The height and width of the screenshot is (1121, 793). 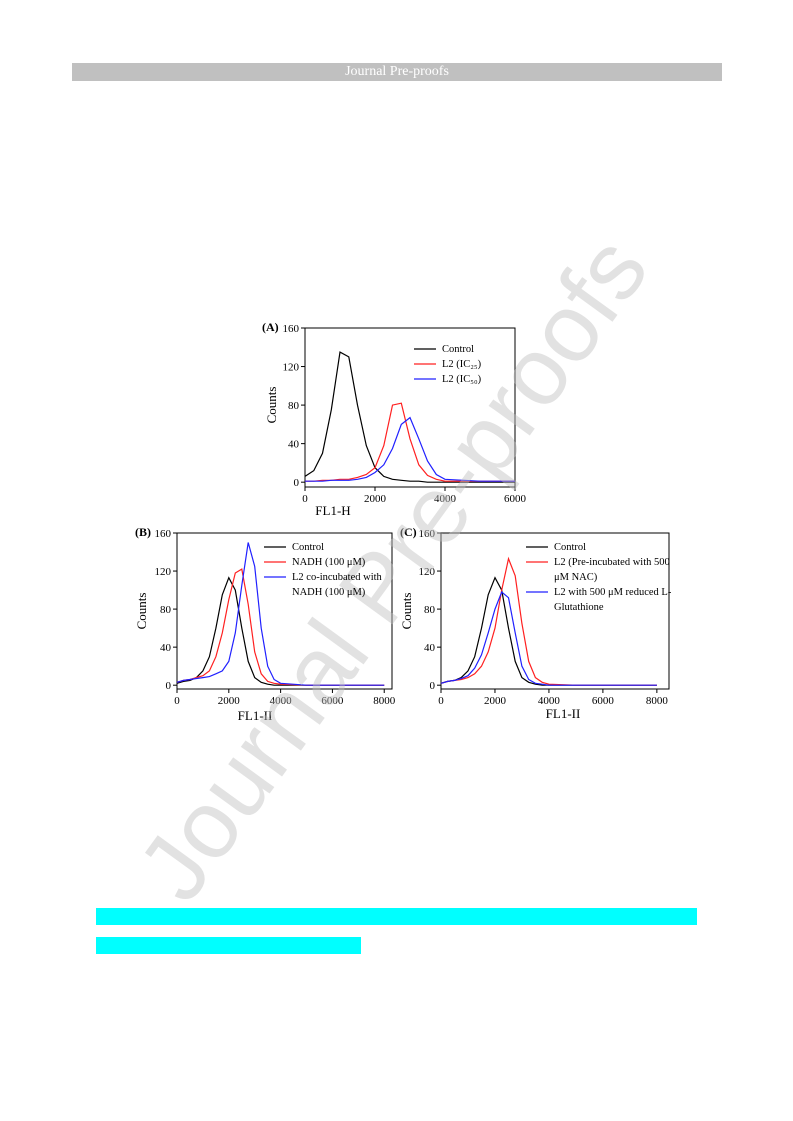 What do you see at coordinates (337, 585) in the screenshot?
I see `legend-label: L2 co-incubated with NADH (100 μM)` at bounding box center [337, 585].